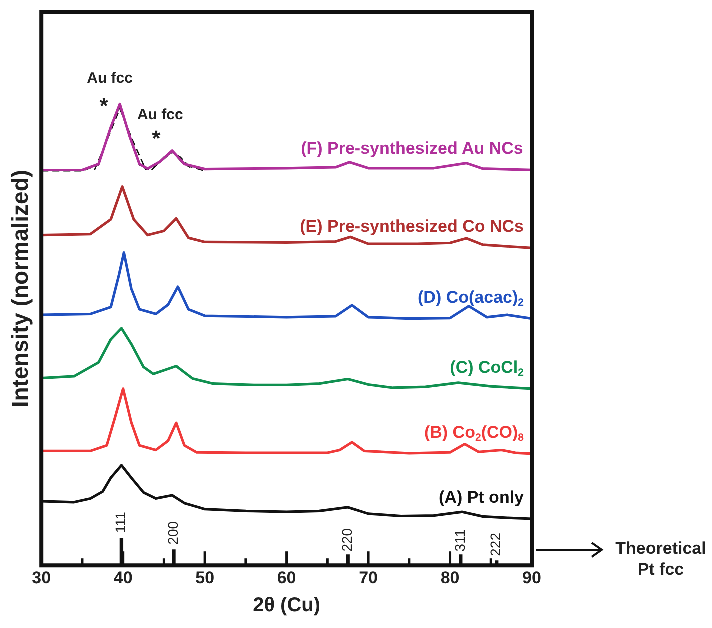 This screenshot has width=712, height=628. Describe the element at coordinates (661, 559) in the screenshot. I see `legend-label: Theoretical Pt fcc` at that location.